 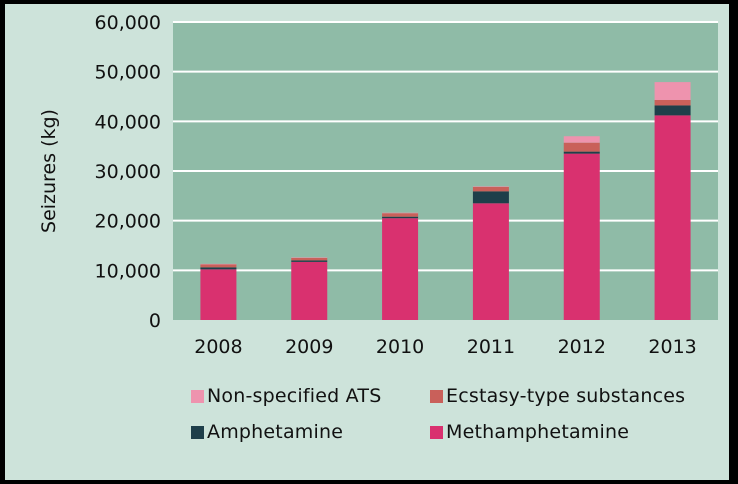 What do you see at coordinates (128, 271) in the screenshot?
I see `y-tick-label: 10,000` at bounding box center [128, 271].